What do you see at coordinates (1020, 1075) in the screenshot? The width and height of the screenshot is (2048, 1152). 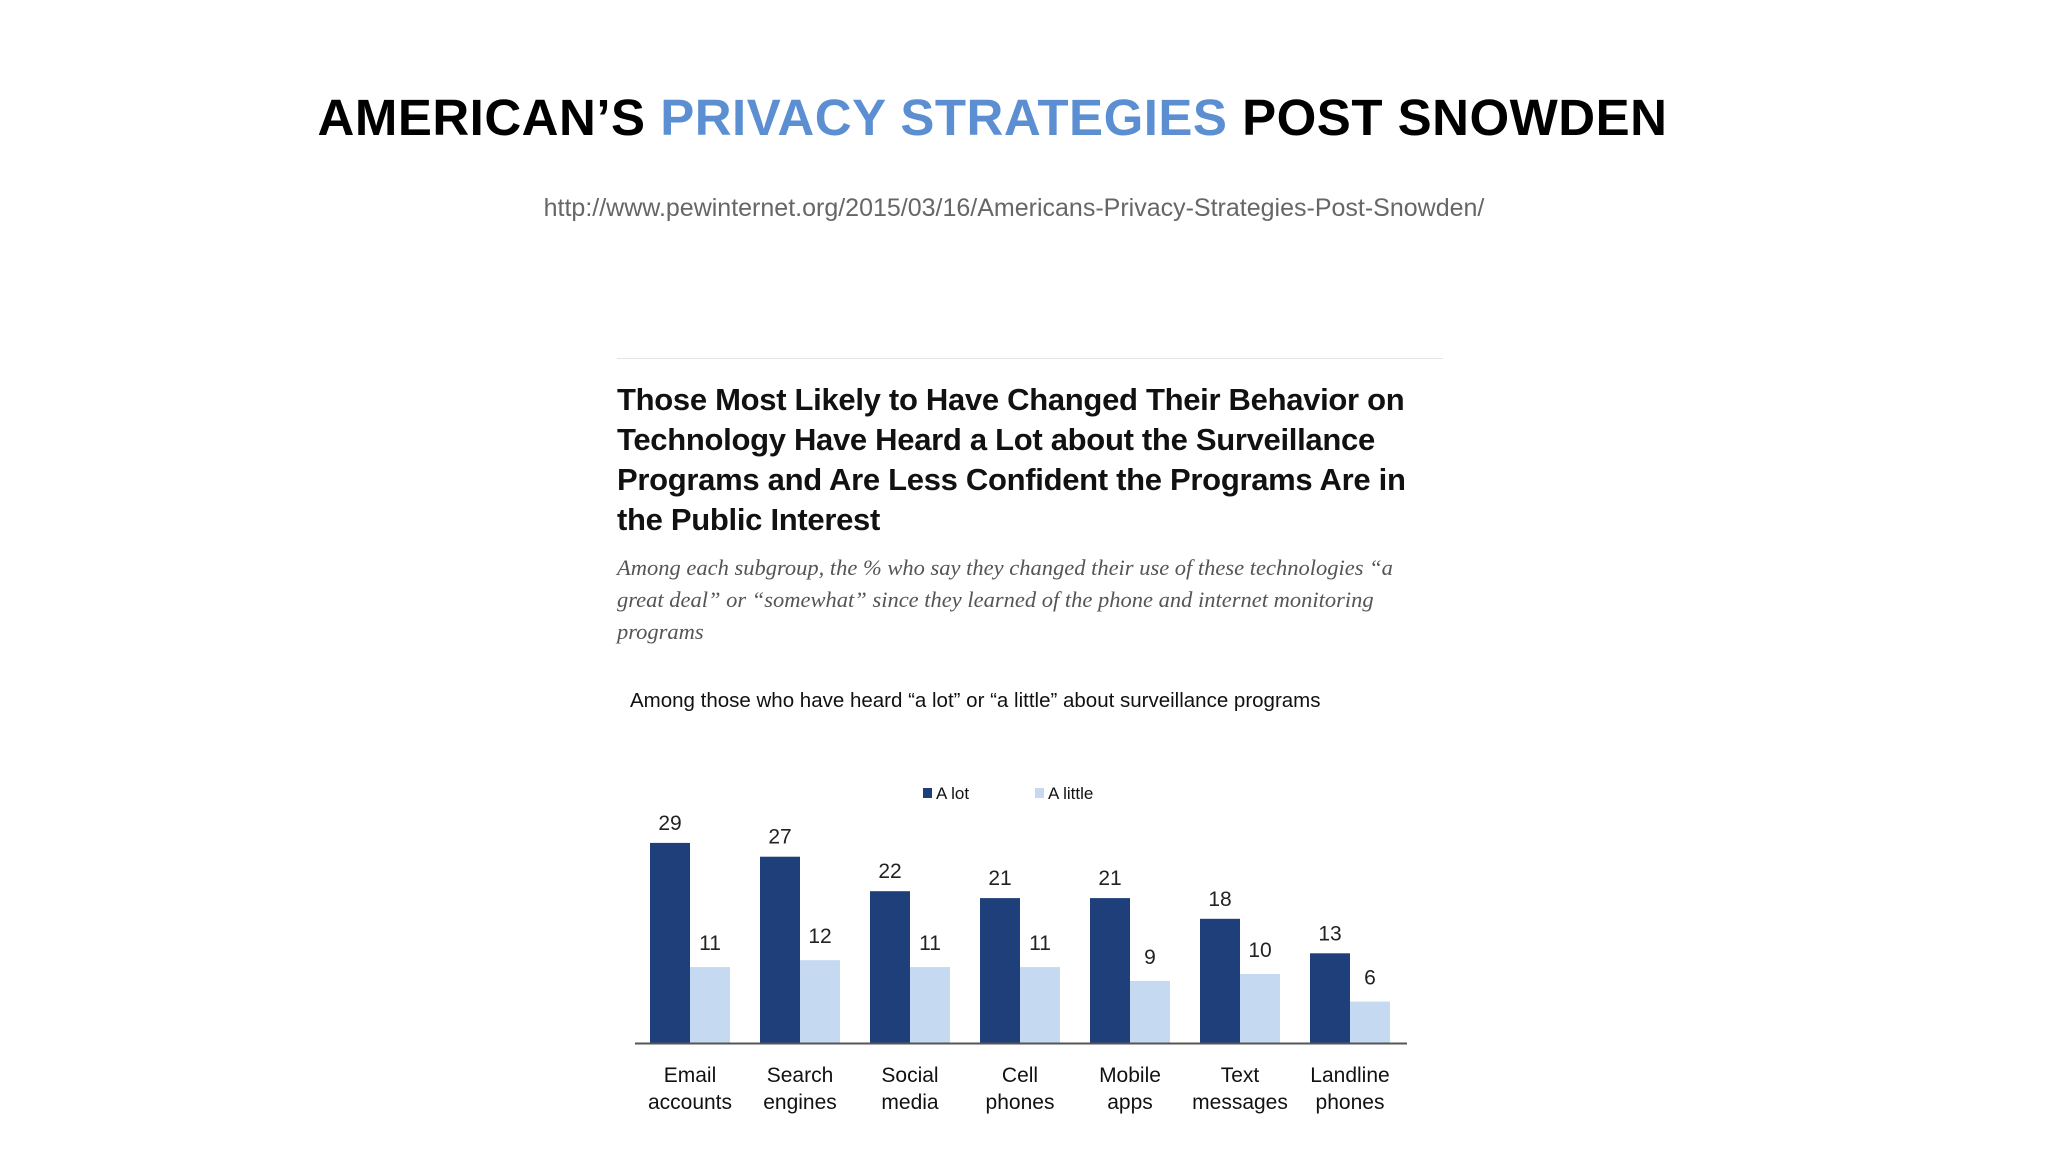 I see `category-label-3-0: Cell` at bounding box center [1020, 1075].